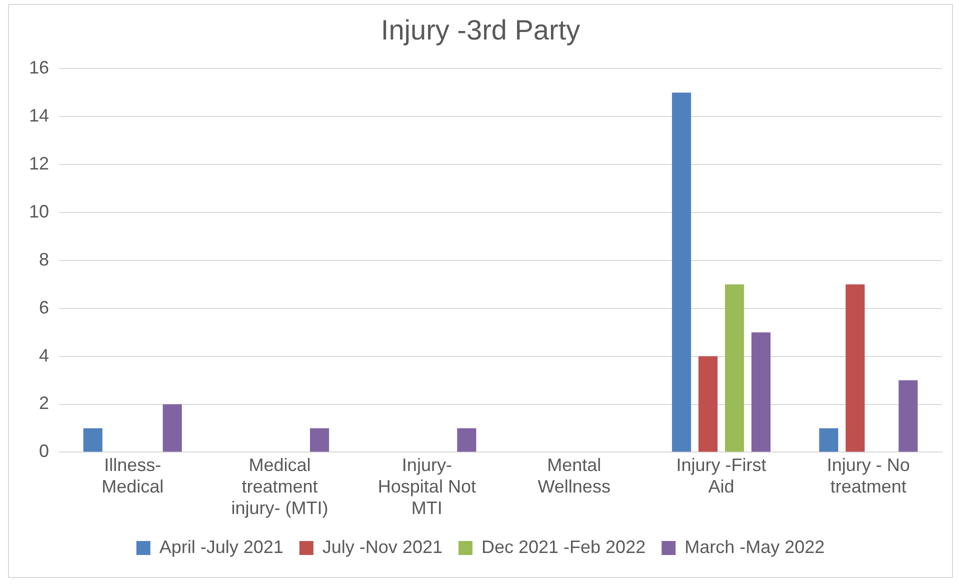 This screenshot has height=584, width=959. I want to click on y-tick-label: 16, so click(39, 68).